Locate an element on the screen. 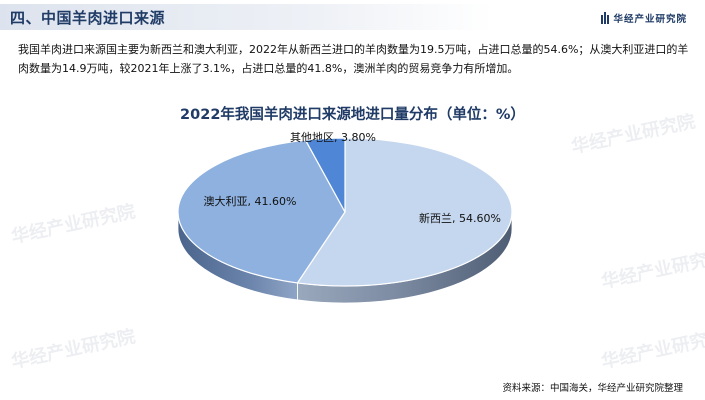 The width and height of the screenshot is (705, 400). source-note: 资料来源：中国海关，华经产业研究院整理 is located at coordinates (592, 388).